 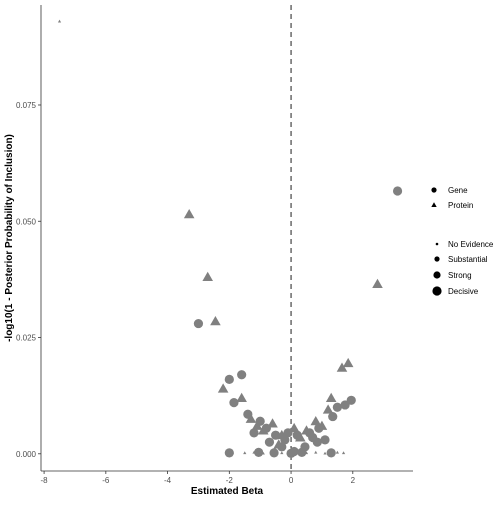 I want to click on legend-substantial-label: Substantial, so click(x=468, y=259).